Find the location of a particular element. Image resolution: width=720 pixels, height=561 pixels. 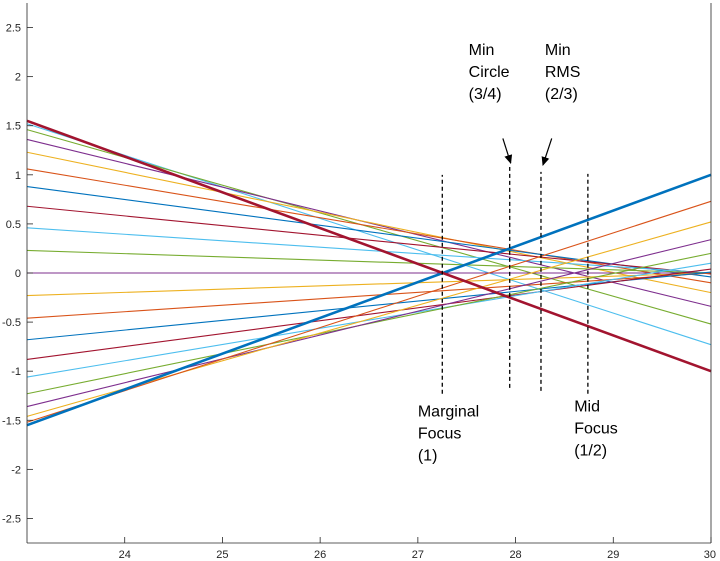

x-tick-label: 25 is located at coordinates (222, 555).